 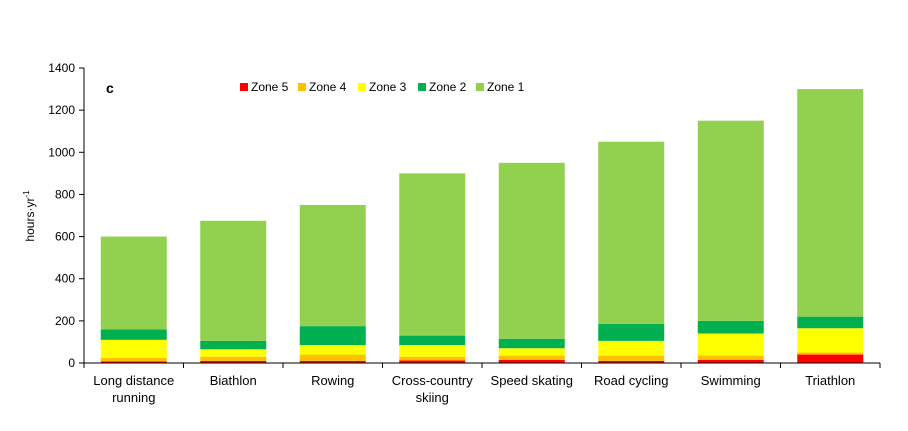 I want to click on x-tick-label-line: Road cycling, so click(x=631, y=380).